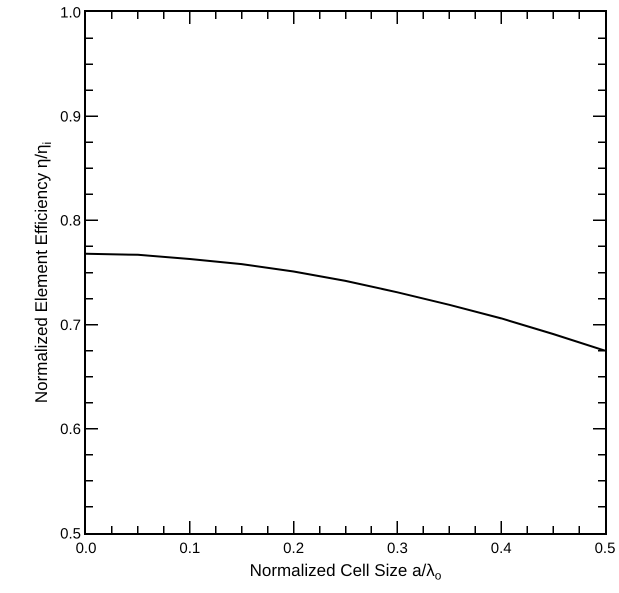 The height and width of the screenshot is (593, 619). What do you see at coordinates (70, 117) in the screenshot?
I see `y-tick-label: 0.9` at bounding box center [70, 117].